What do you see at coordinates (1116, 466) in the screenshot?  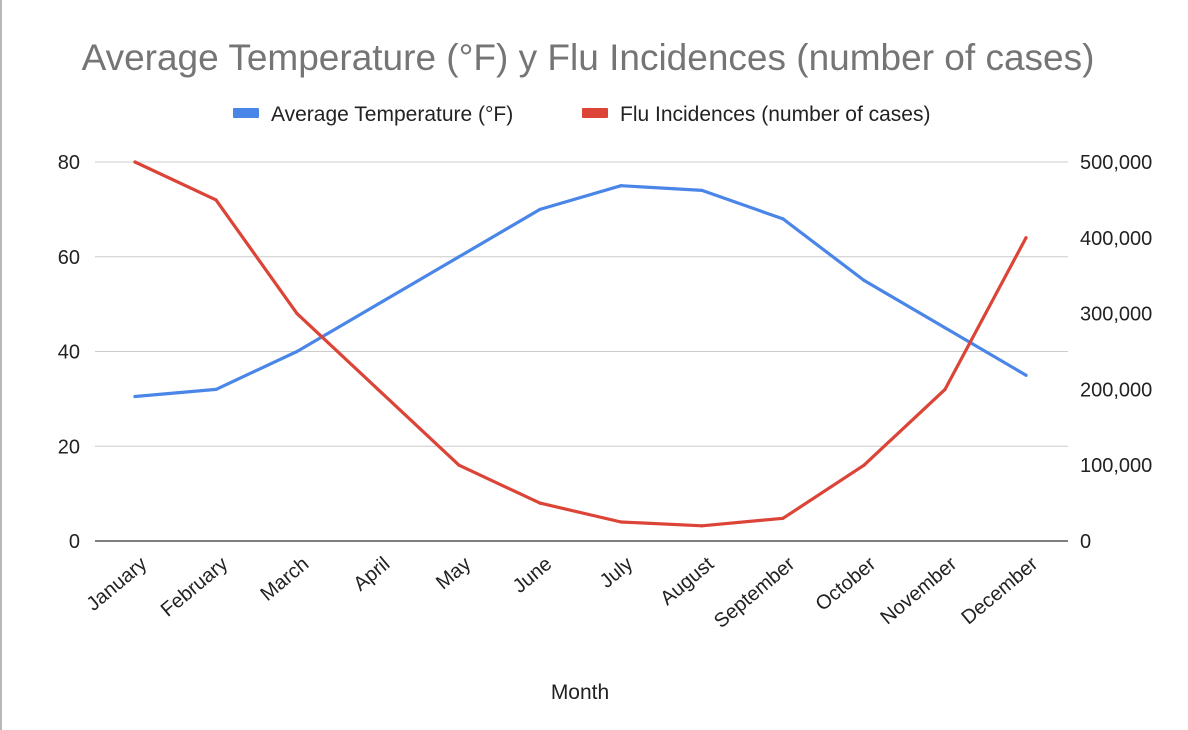 I see `y2-tick-label: 100,000` at bounding box center [1116, 466].